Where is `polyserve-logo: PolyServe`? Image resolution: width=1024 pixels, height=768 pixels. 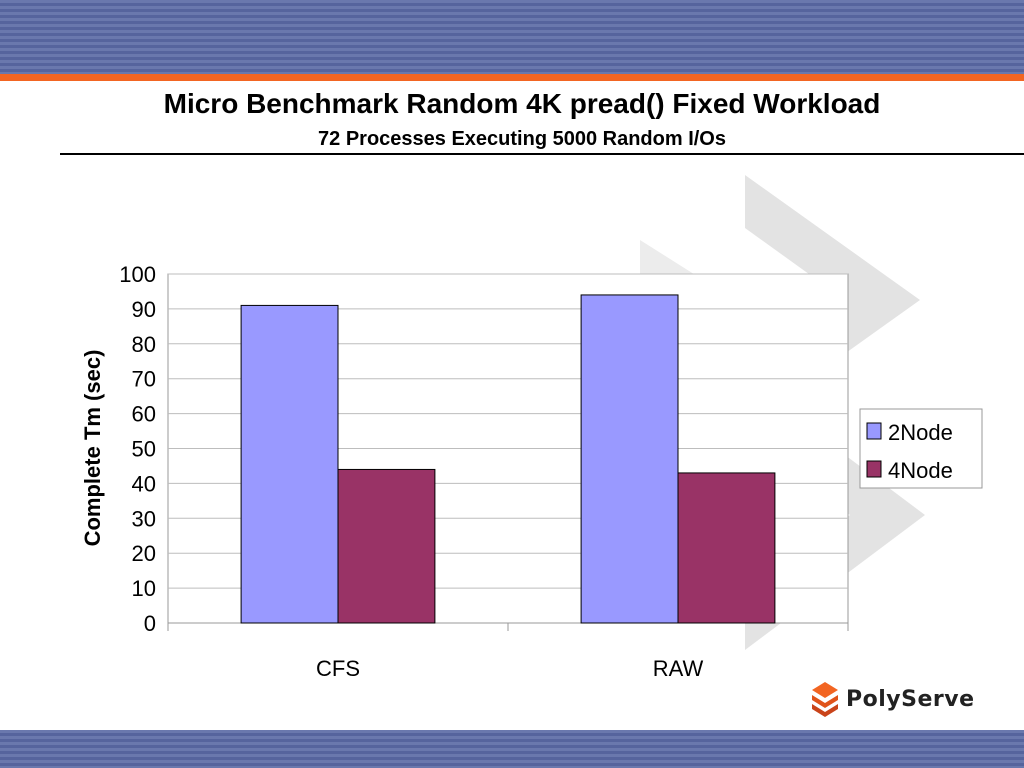 polyserve-logo: PolyServe is located at coordinates (905, 699).